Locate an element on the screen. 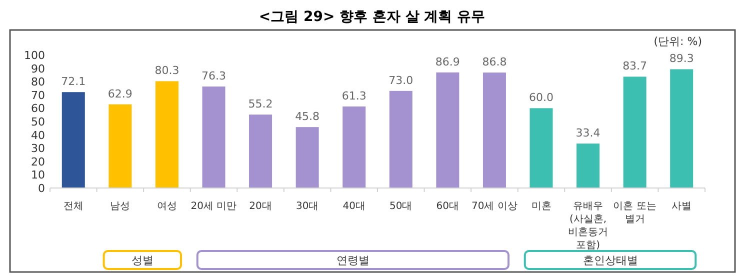 The height and width of the screenshot is (279, 745). text: (단위: %) is located at coordinates (678, 41).